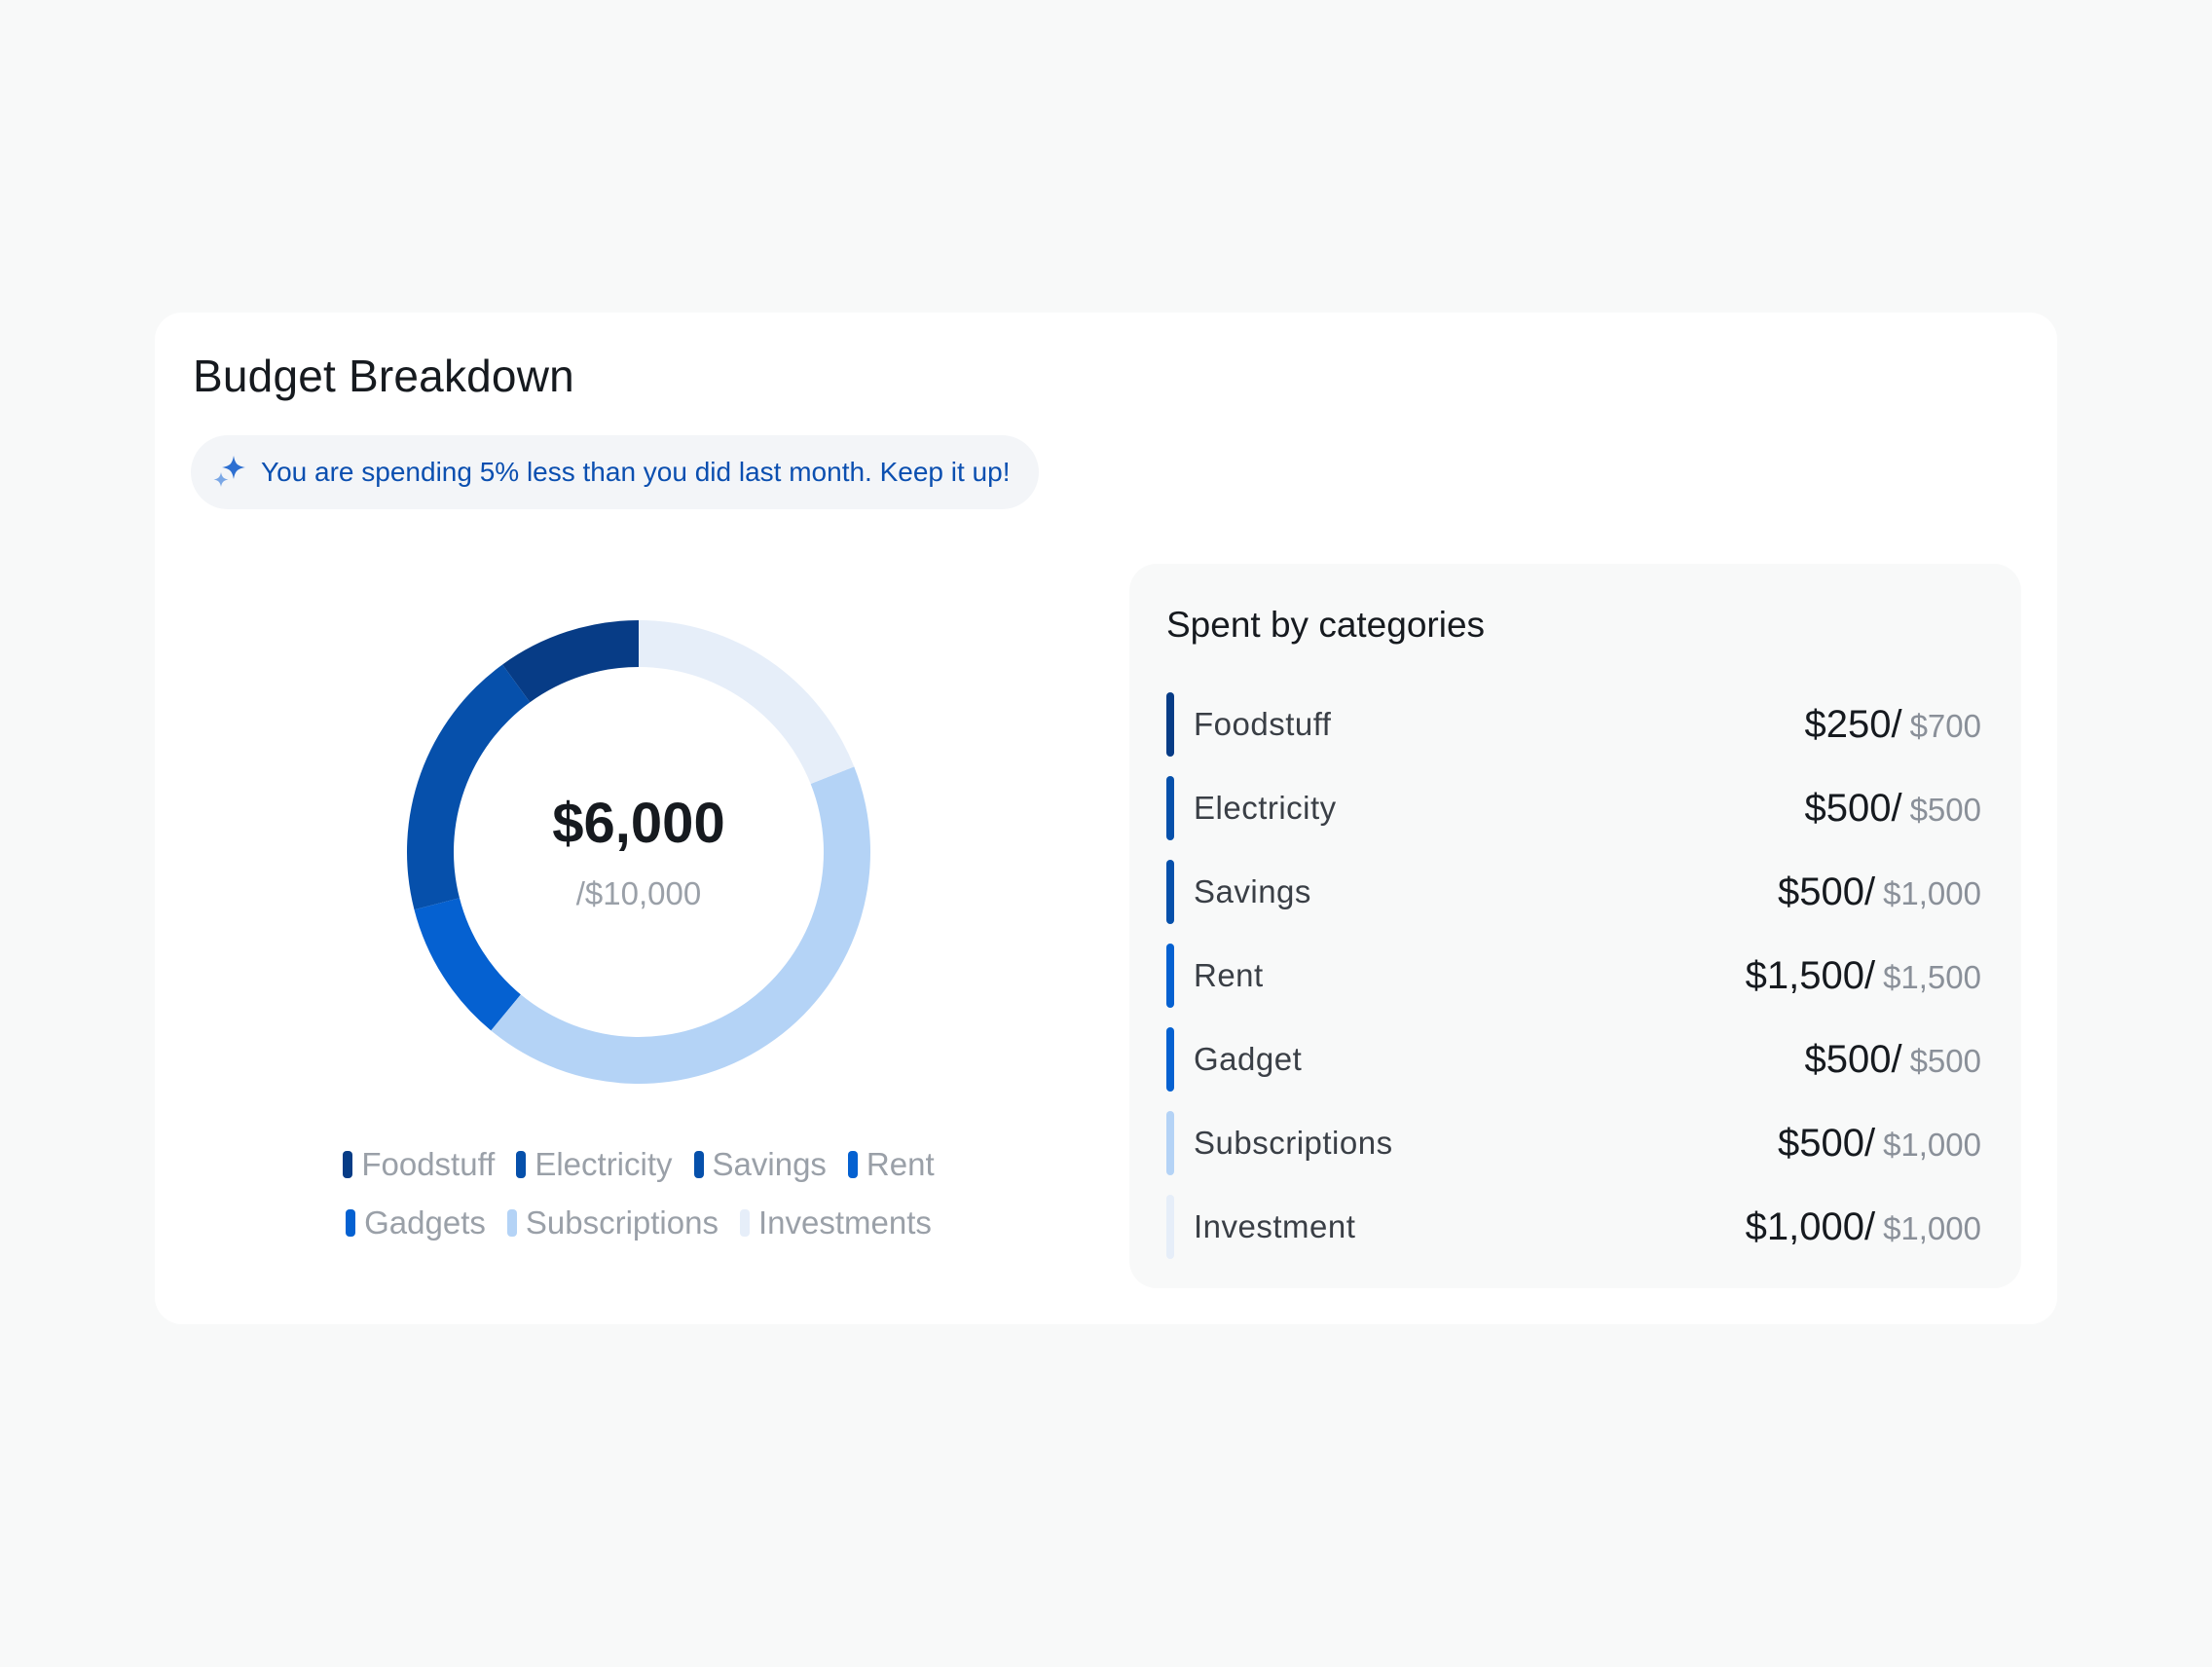  I want to click on category-spent: $1,000/, so click(1810, 1226).